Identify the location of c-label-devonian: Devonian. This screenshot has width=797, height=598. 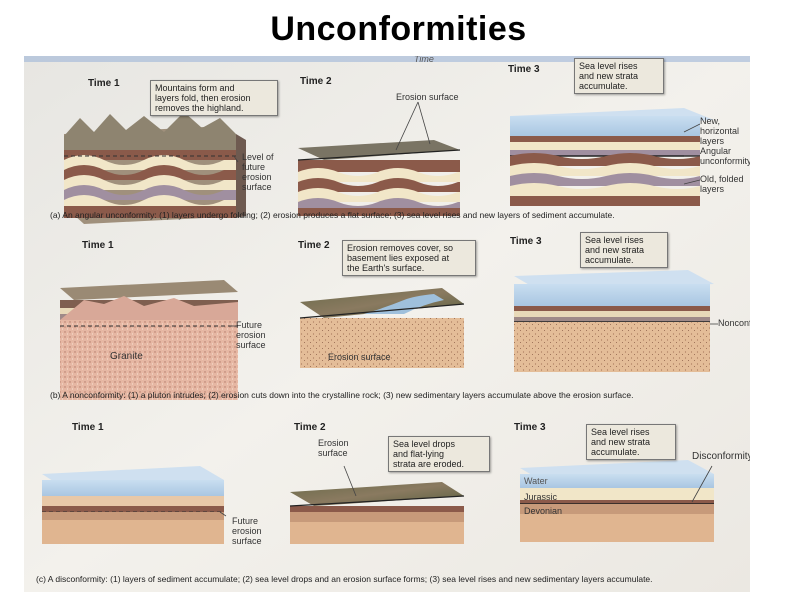
(543, 511).